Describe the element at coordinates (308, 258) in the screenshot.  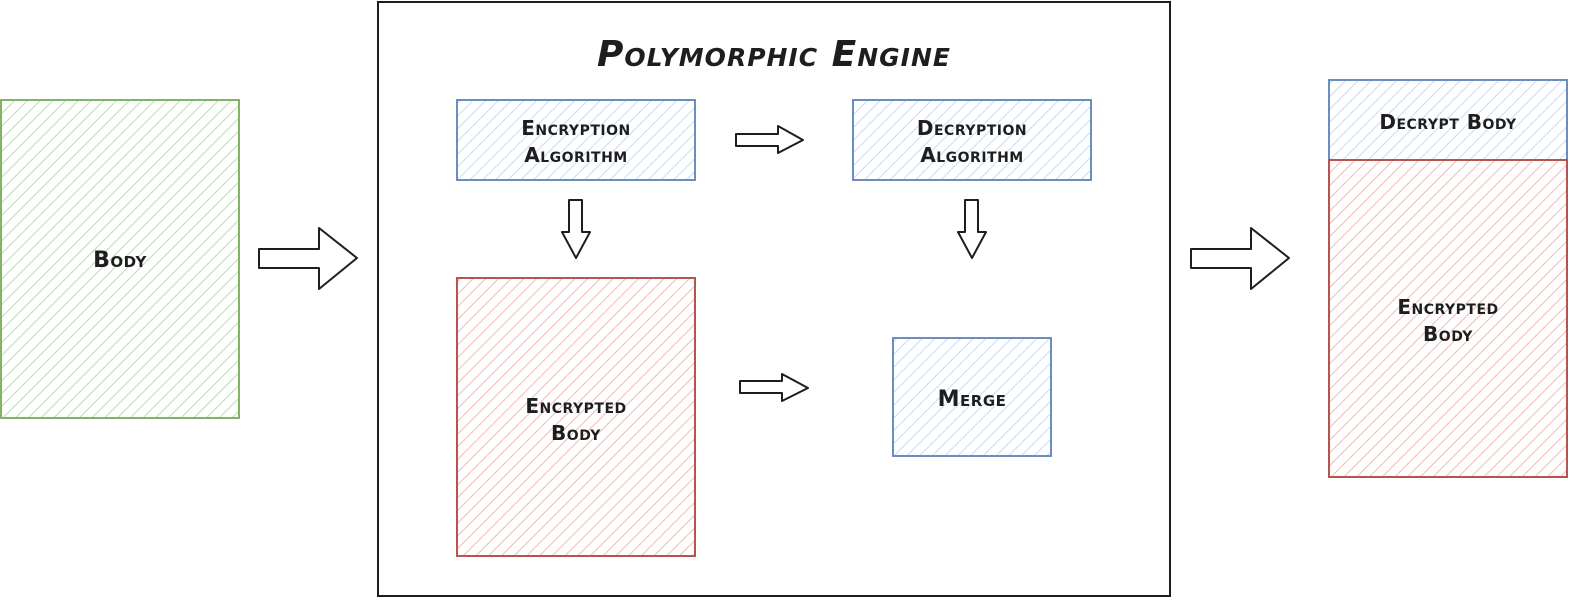
I see `arrow-body-to-engine` at that location.